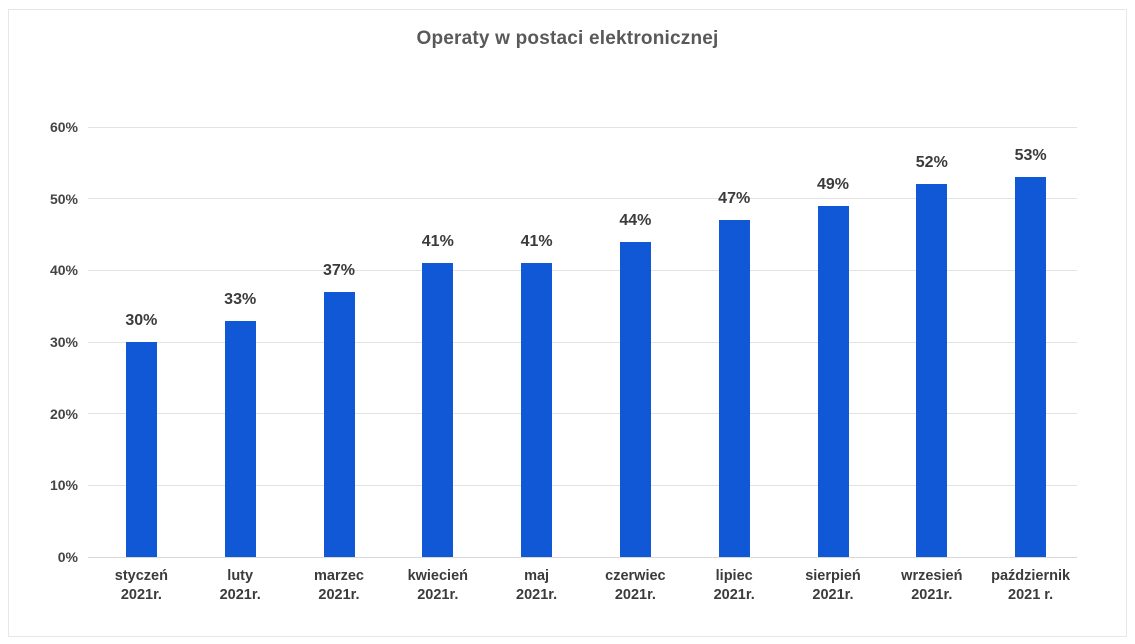 The height and width of the screenshot is (644, 1135). Describe the element at coordinates (734, 199) in the screenshot. I see `bar-value-label: 47%` at that location.